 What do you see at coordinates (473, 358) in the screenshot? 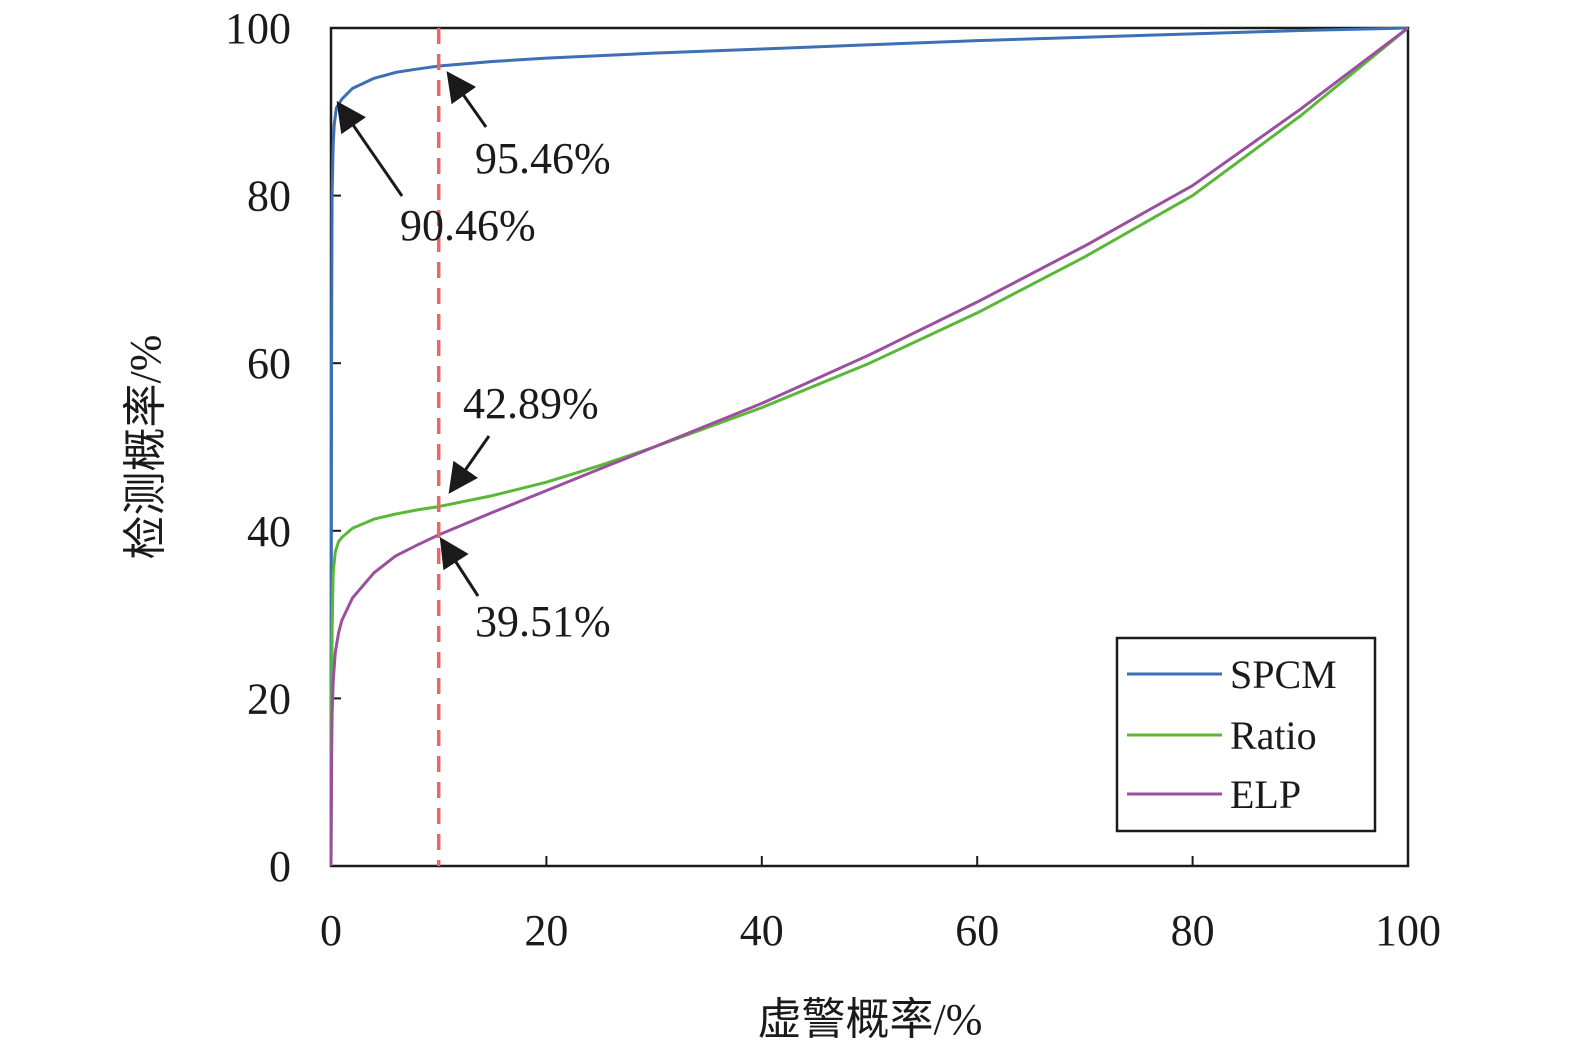
I see `annotations: 95.46% 90.46% 42.89% 39.51%` at bounding box center [473, 358].